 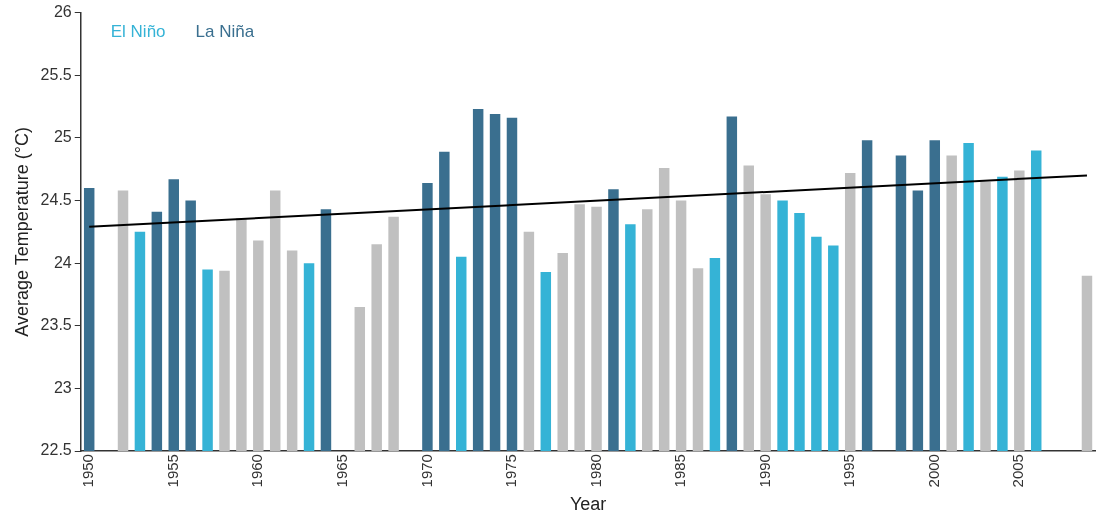 I want to click on x-tick-label: 1990, so click(x=764, y=471).